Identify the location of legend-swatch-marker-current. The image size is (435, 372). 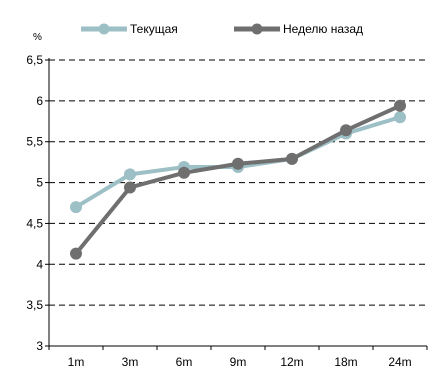
(104, 29).